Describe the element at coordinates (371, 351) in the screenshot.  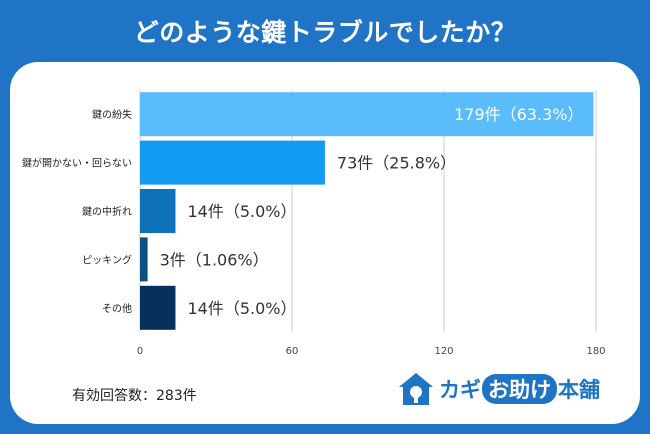
I see `x-tick-labels: 0 60 120 180` at that location.